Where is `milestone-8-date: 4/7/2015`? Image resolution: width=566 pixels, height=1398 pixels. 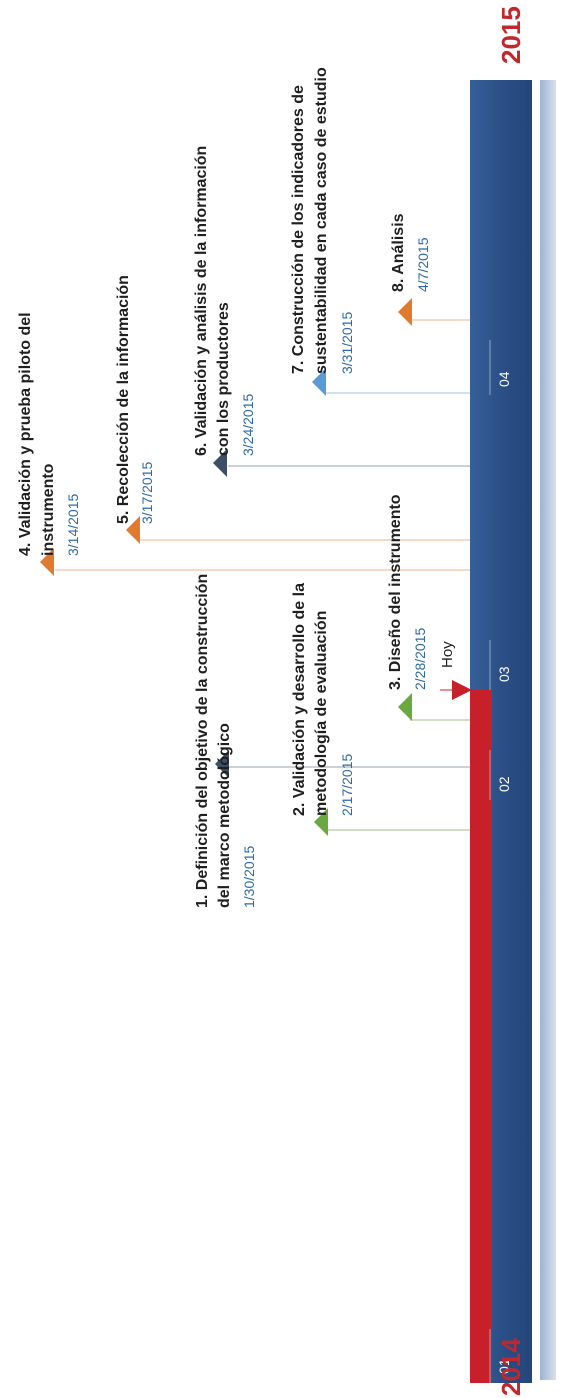
milestone-8-date: 4/7/2015 is located at coordinates (423, 264).